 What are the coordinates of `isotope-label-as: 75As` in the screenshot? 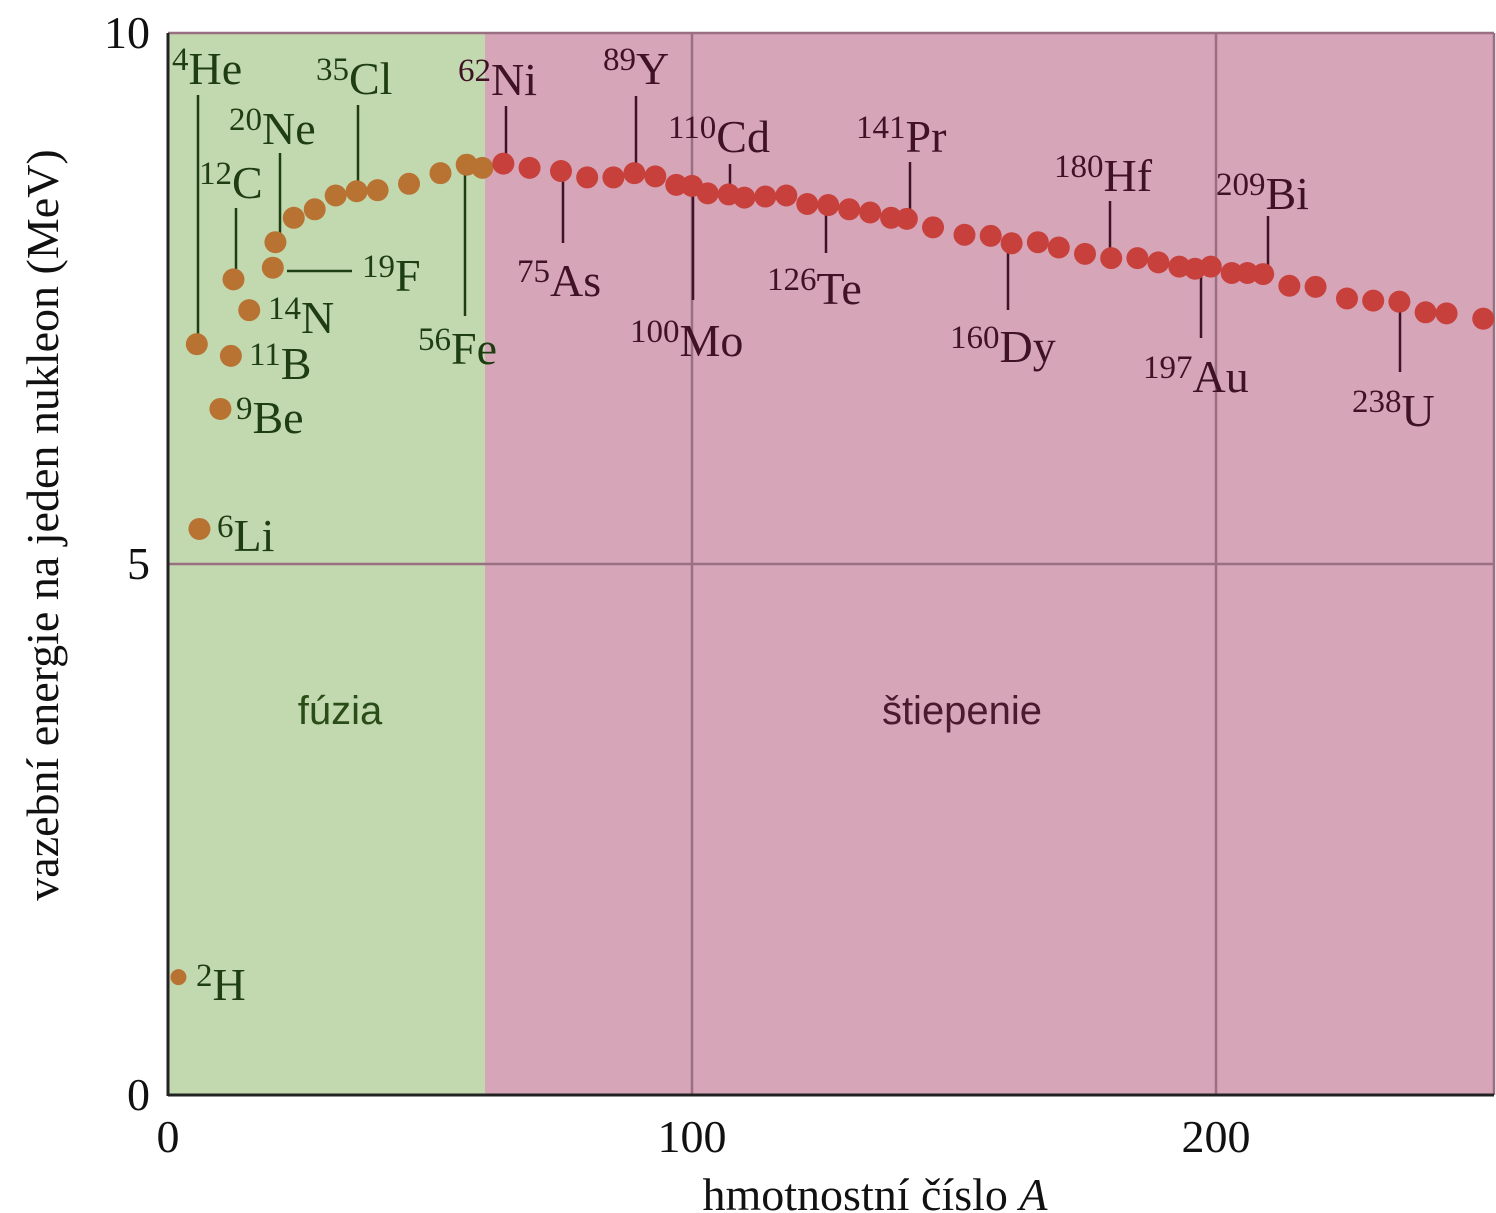 It's located at (559, 280).